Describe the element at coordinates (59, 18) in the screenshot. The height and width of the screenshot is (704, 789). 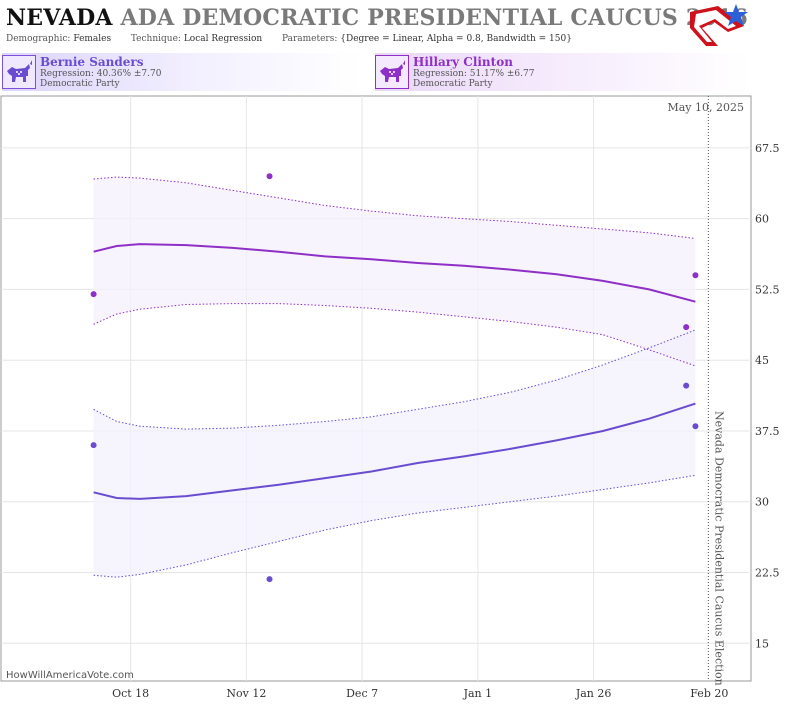
I see `title-state: NEVADA` at that location.